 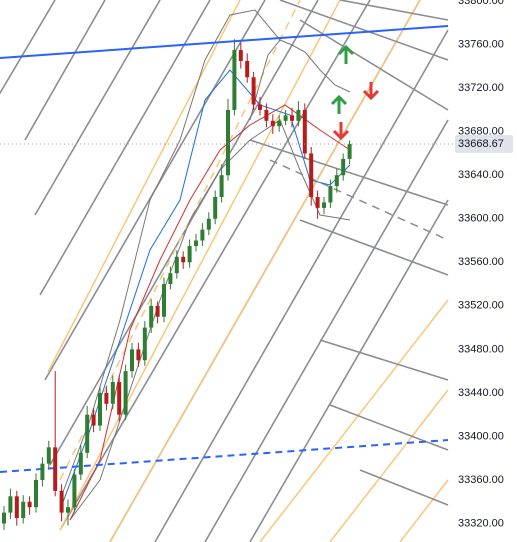 What do you see at coordinates (481, 306) in the screenshot?
I see `y-tick-label: 33520.00` at bounding box center [481, 306].